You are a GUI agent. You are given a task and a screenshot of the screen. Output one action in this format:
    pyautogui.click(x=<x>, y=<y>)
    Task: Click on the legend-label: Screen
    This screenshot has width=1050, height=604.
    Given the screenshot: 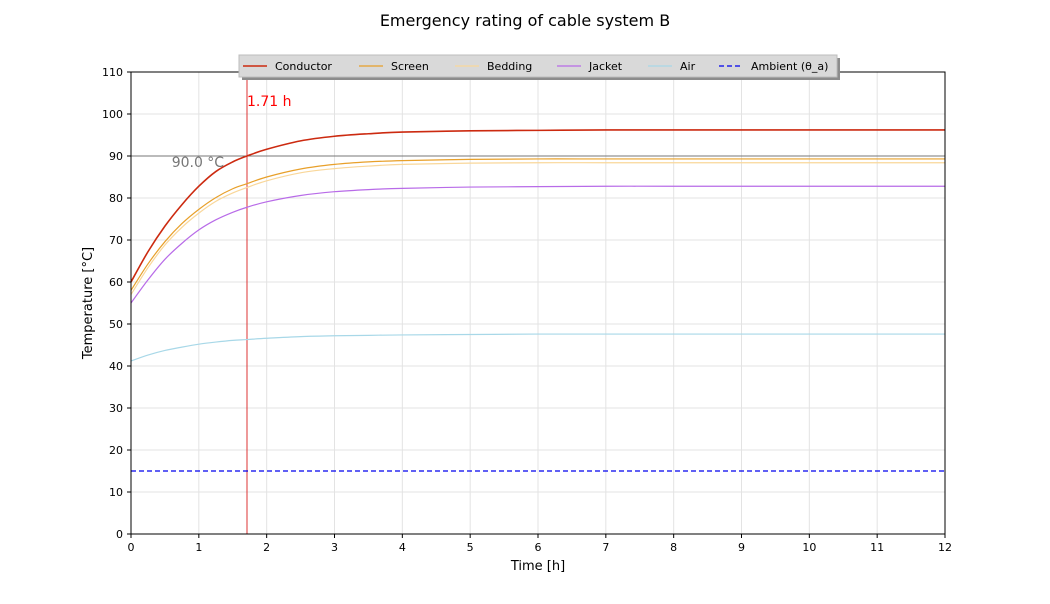 What is the action you would take?
    pyautogui.click(x=410, y=66)
    